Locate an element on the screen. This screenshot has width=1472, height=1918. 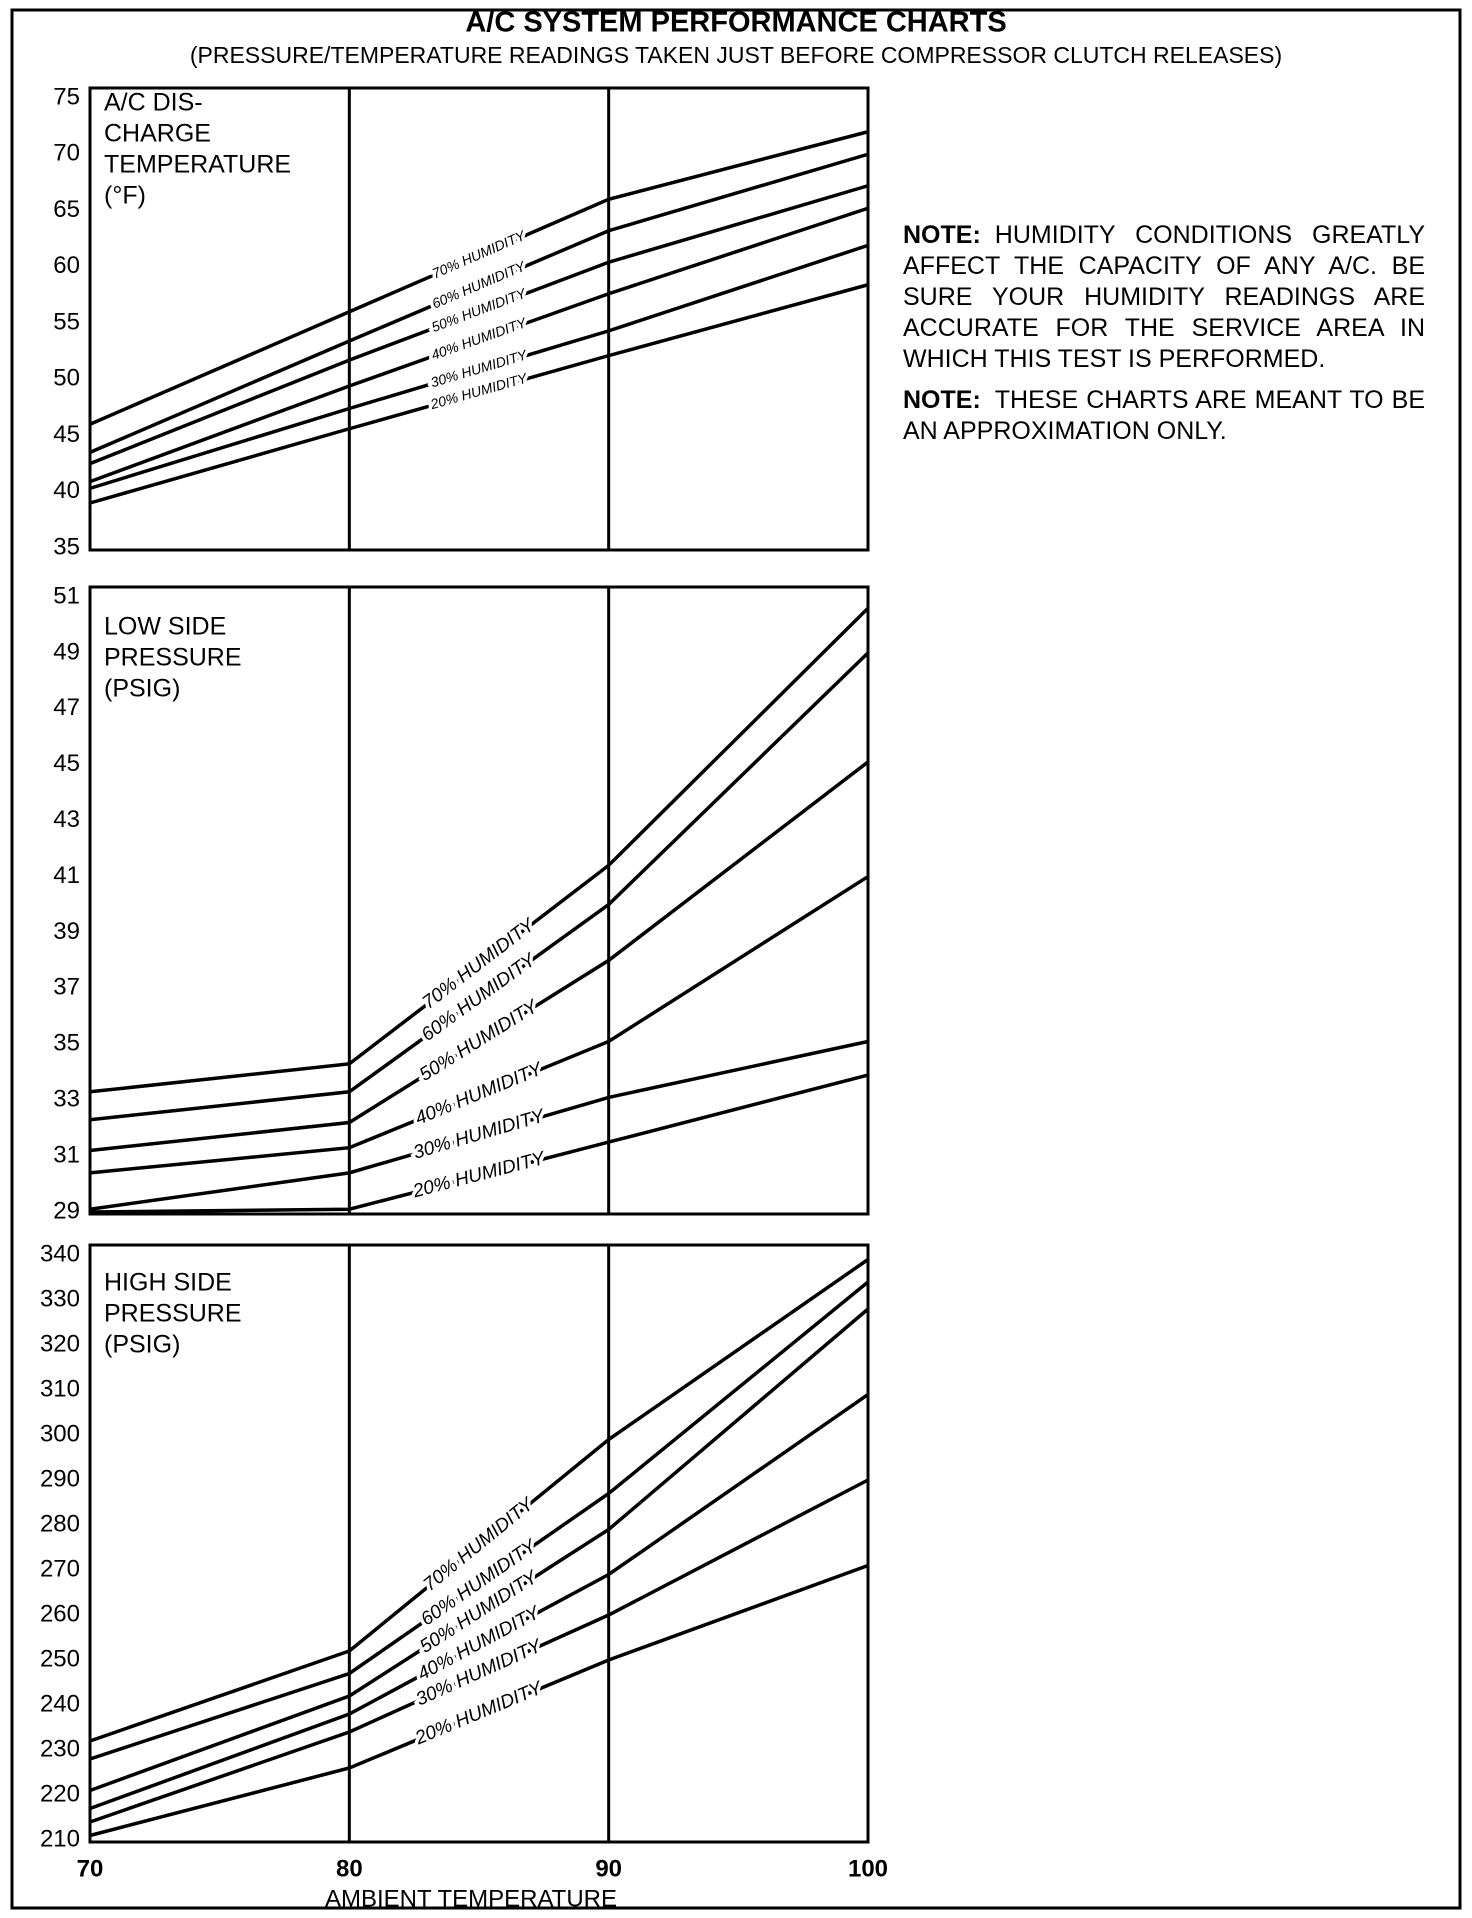
y-axis-label: TEMPERATURE is located at coordinates (197, 165).